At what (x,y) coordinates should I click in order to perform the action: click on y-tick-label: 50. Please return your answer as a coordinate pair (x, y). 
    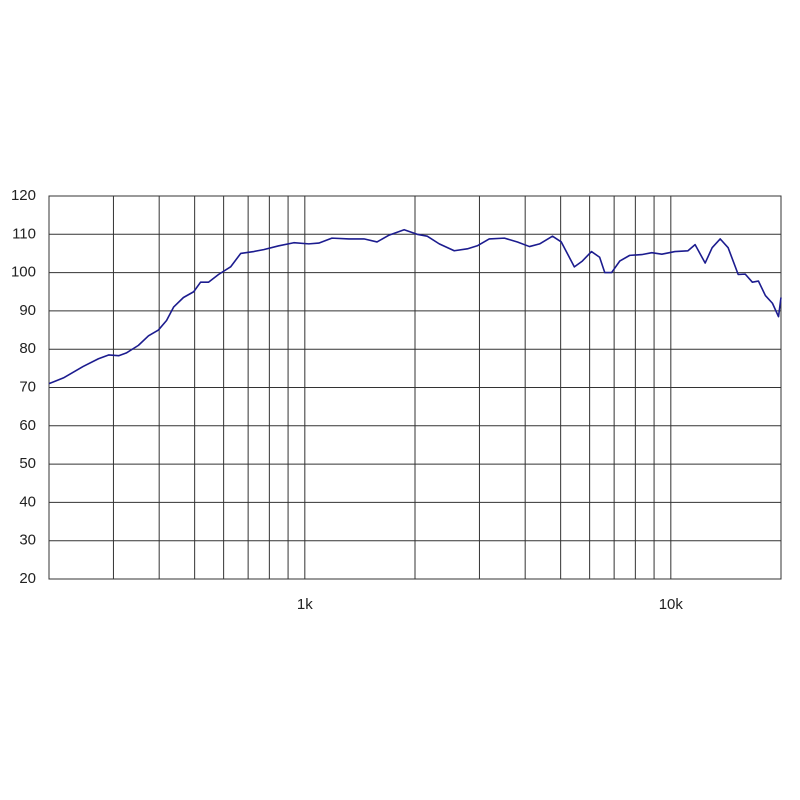
    Looking at the image, I should click on (27, 463).